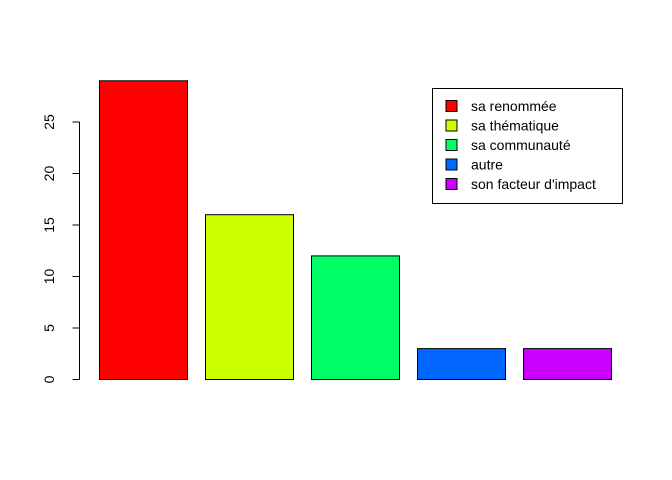  I want to click on y-tick-label: 15, so click(49, 225).